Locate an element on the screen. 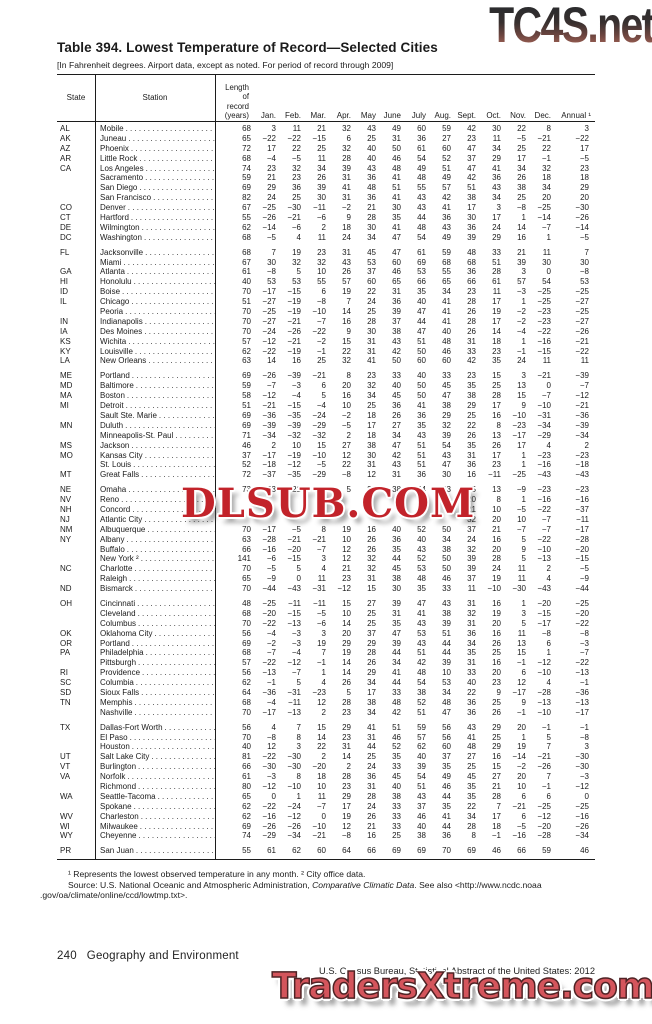 This screenshot has width=652, height=1024. length-cell: 71 is located at coordinates (246, 435).